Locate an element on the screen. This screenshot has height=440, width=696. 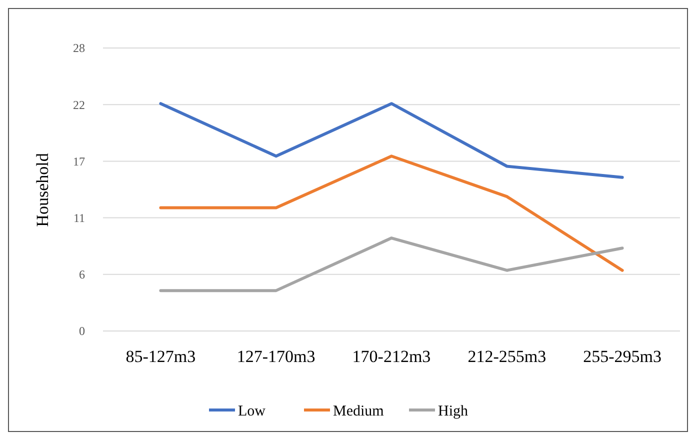
x-tick-label: 212-255m3 is located at coordinates (507, 356).